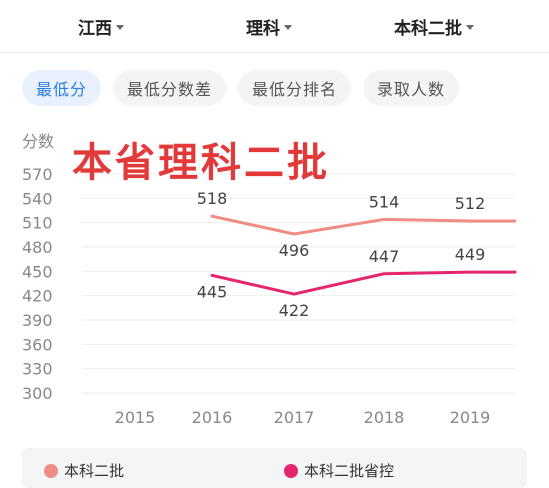 The height and width of the screenshot is (488, 549). I want to click on legend-item-line: 本科二批, so click(84, 470).